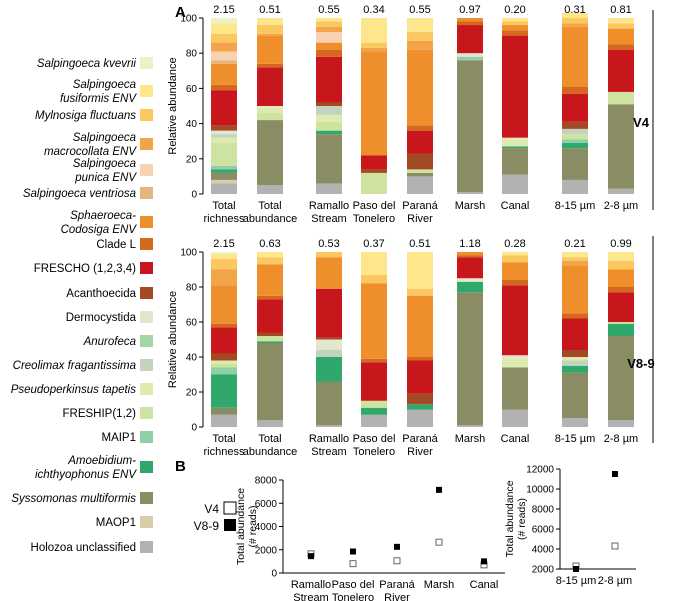 The image size is (686, 601). Describe the element at coordinates (311, 585) in the screenshot. I see `category-label-line: Ramallo` at that location.